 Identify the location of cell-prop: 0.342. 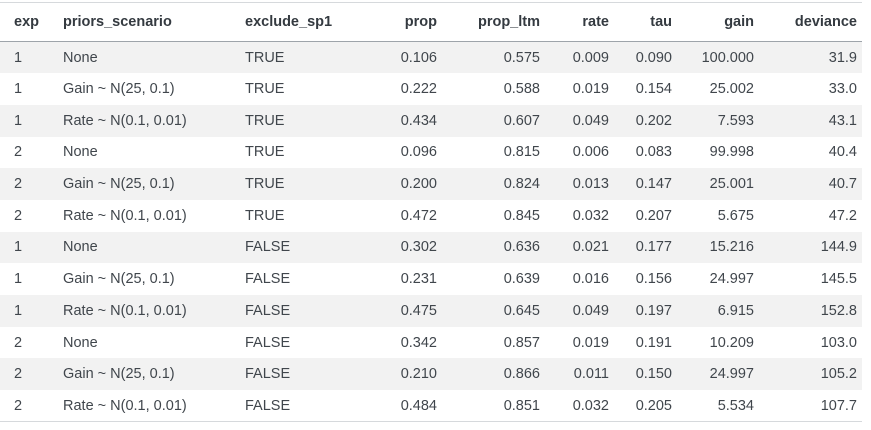
(418, 342).